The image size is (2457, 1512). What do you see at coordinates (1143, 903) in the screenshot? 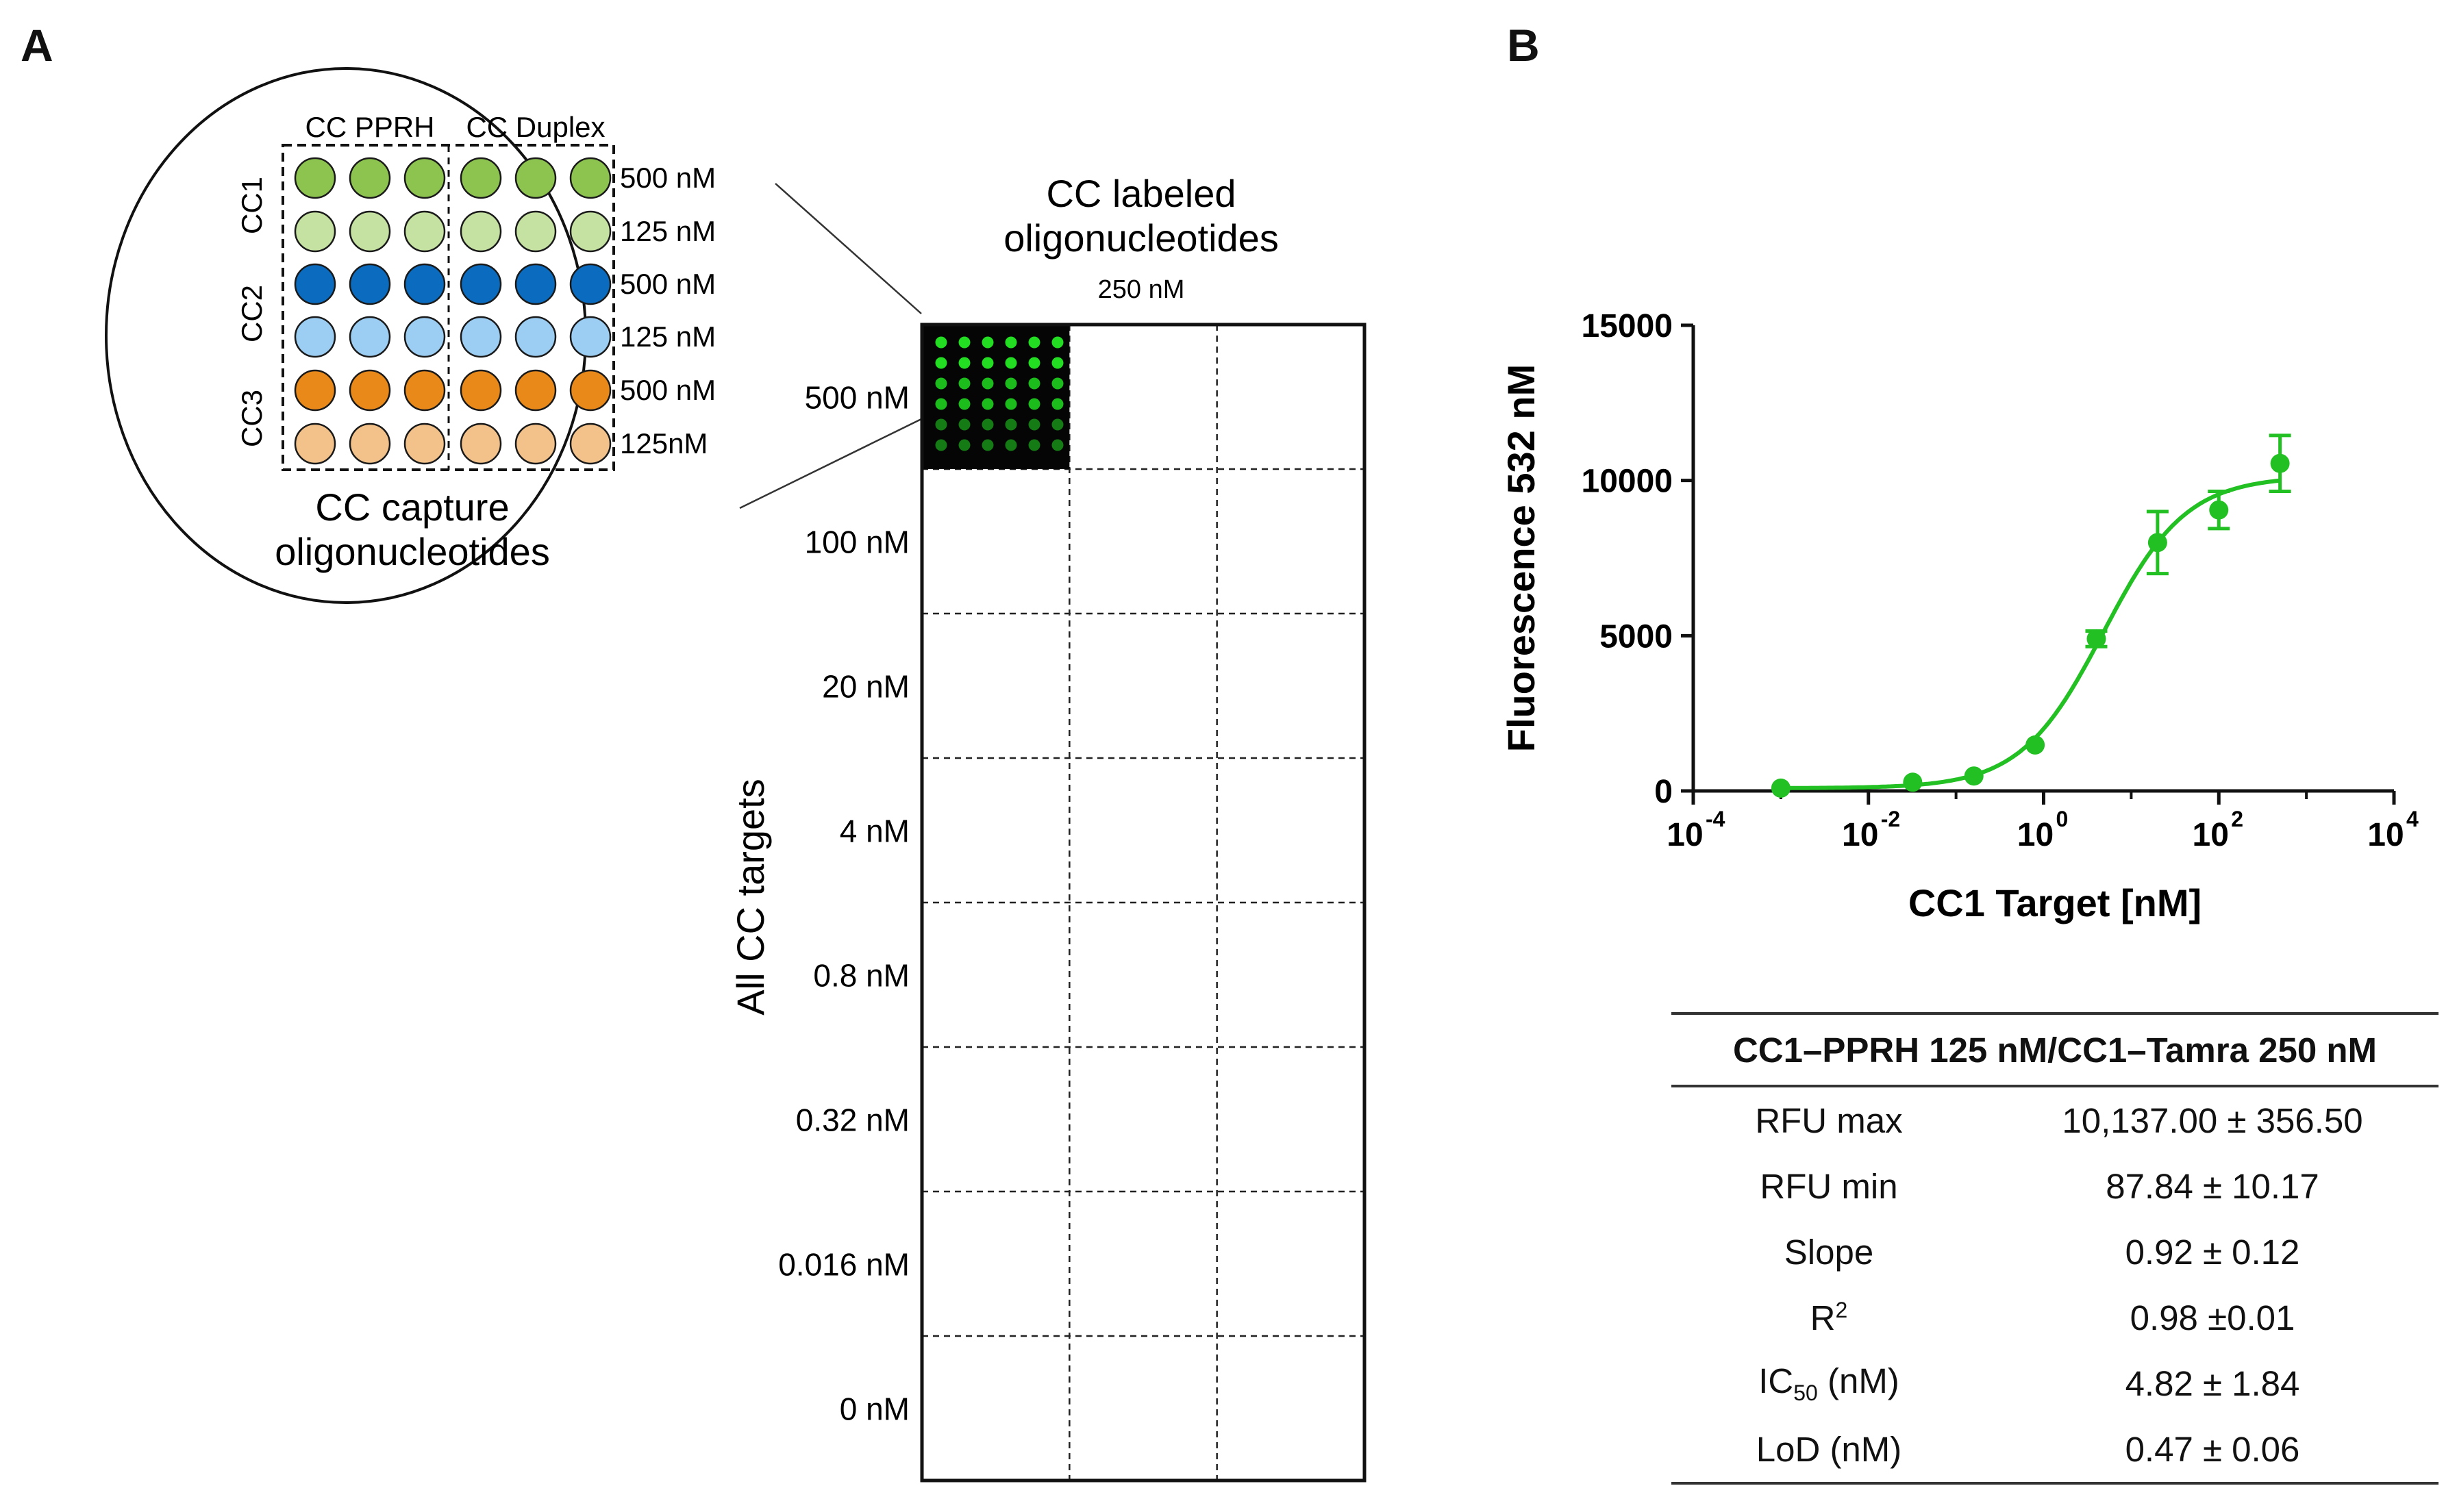
I see `array-slide-border` at bounding box center [1143, 903].